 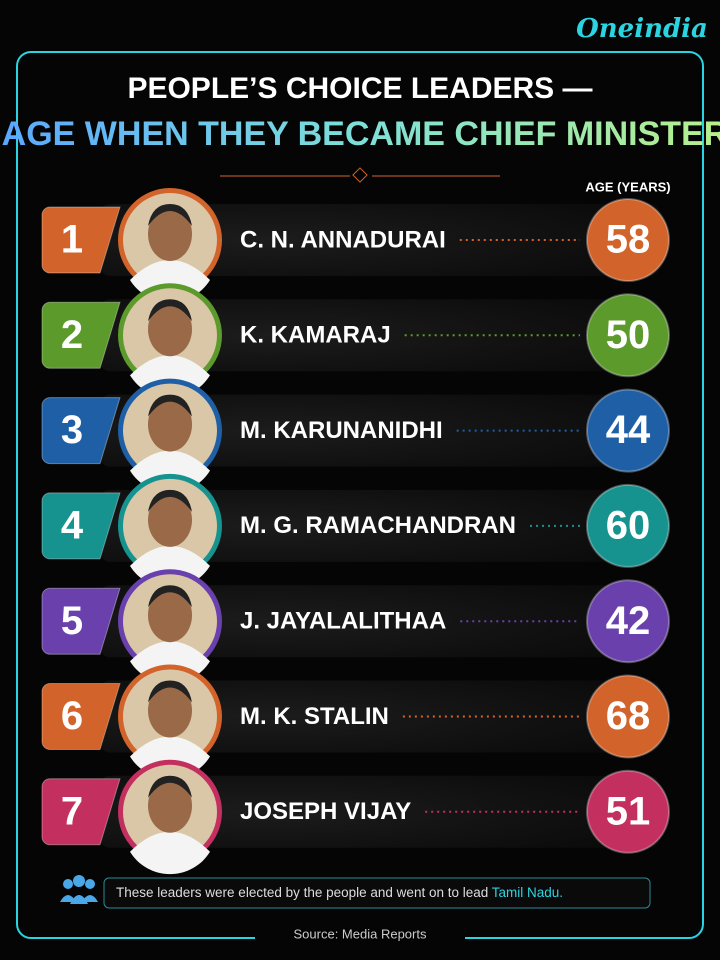 I want to click on brand: Oneindia, so click(x=642, y=29).